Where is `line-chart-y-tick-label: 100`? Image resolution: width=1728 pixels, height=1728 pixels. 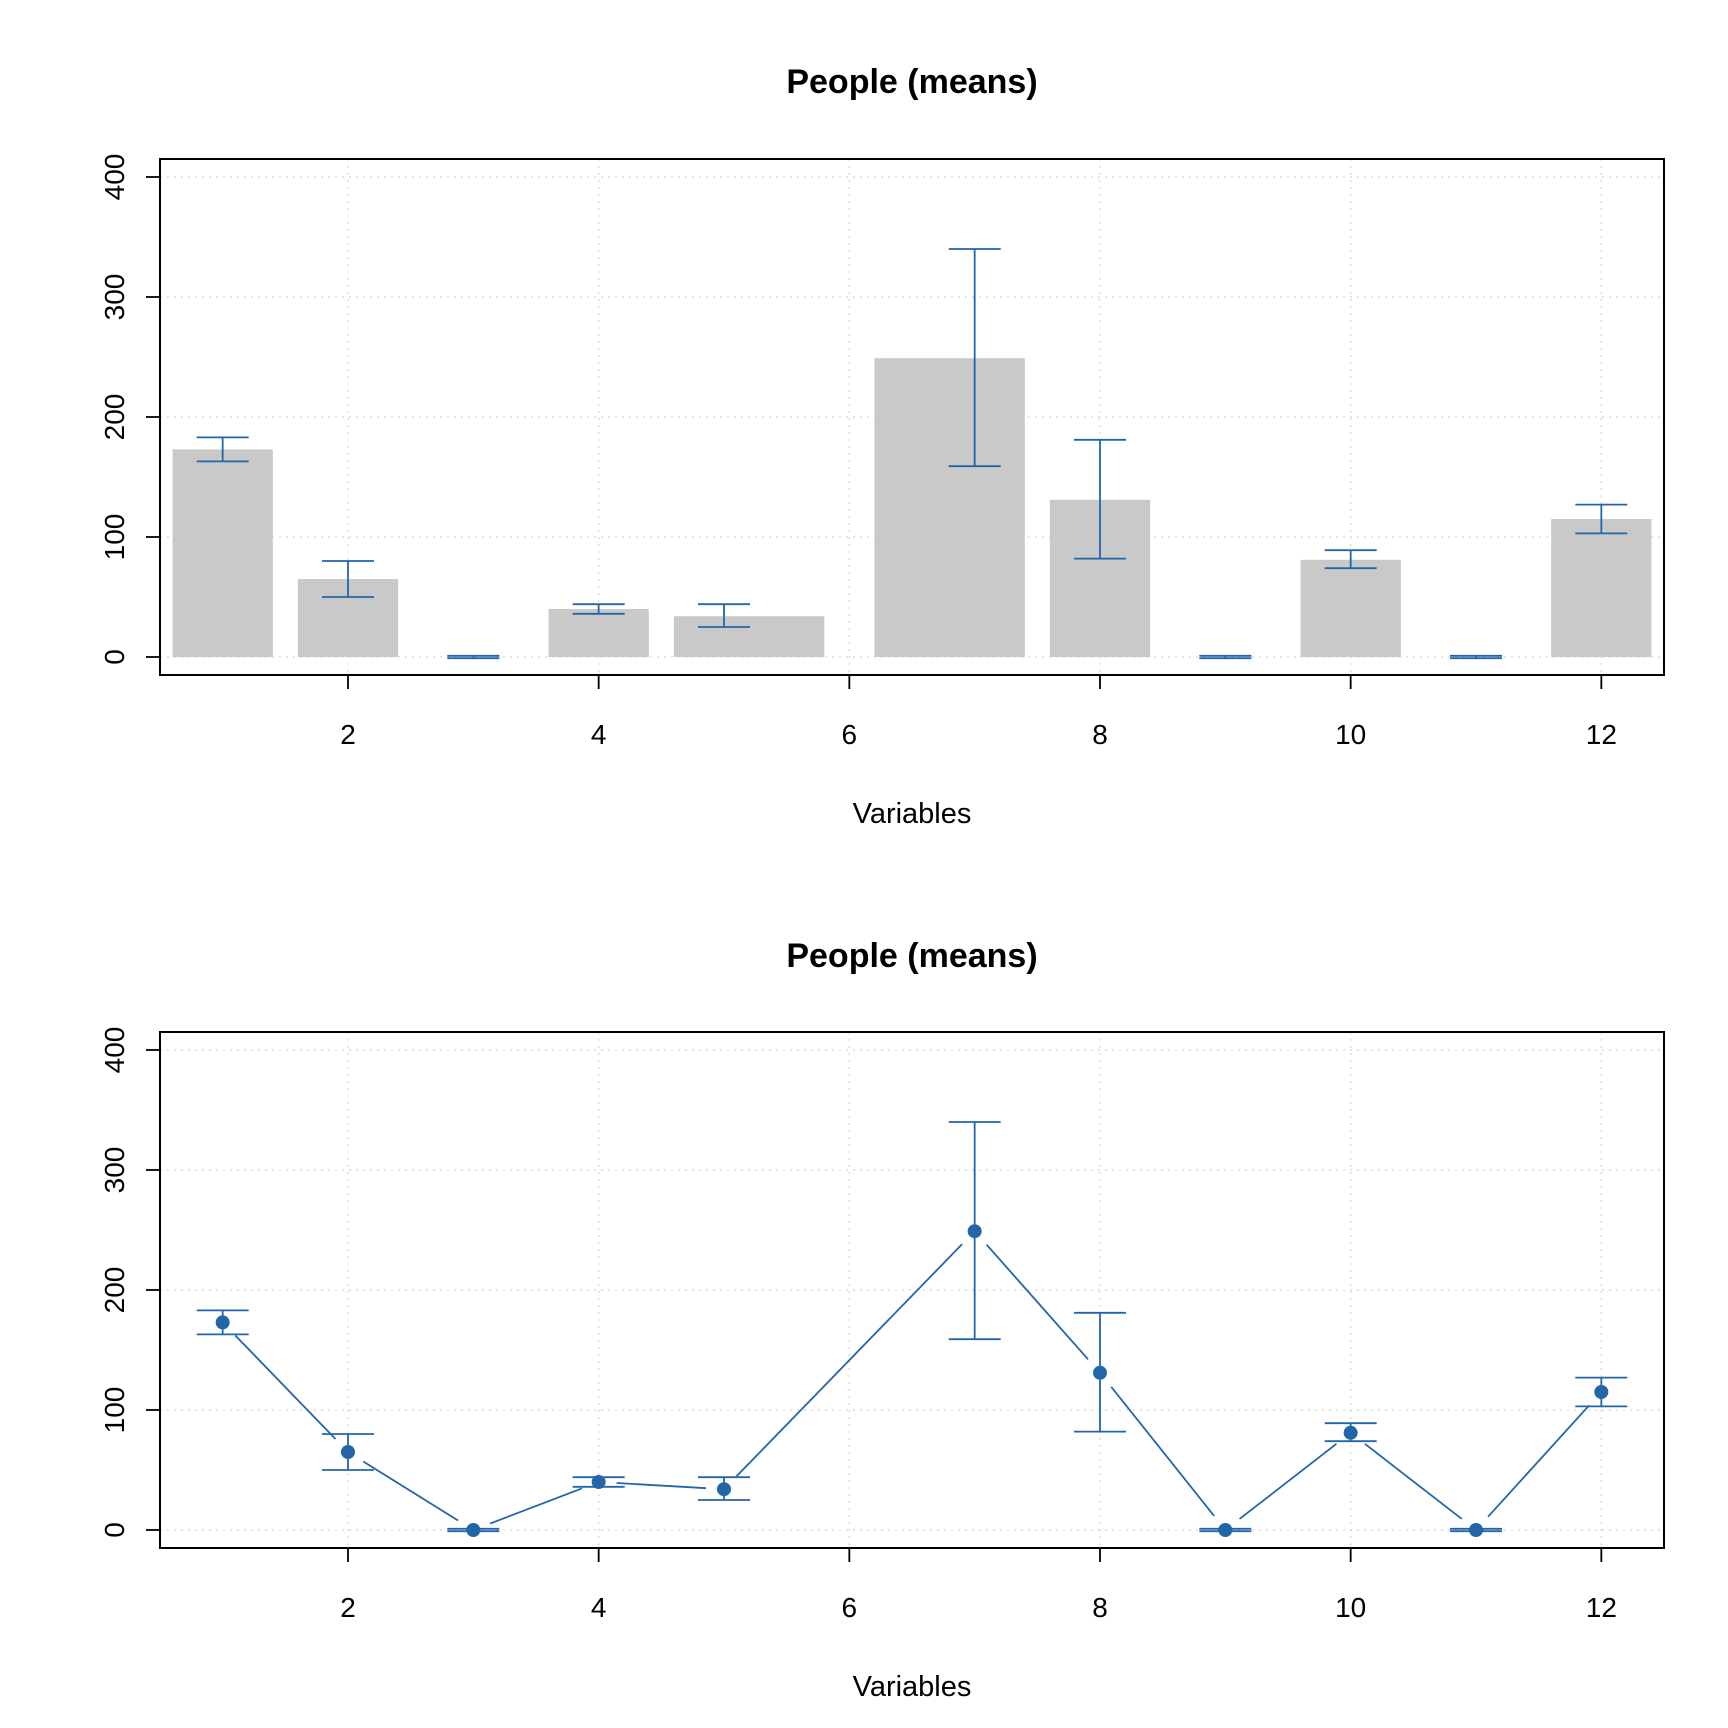 line-chart-y-tick-label: 100 is located at coordinates (114, 1410).